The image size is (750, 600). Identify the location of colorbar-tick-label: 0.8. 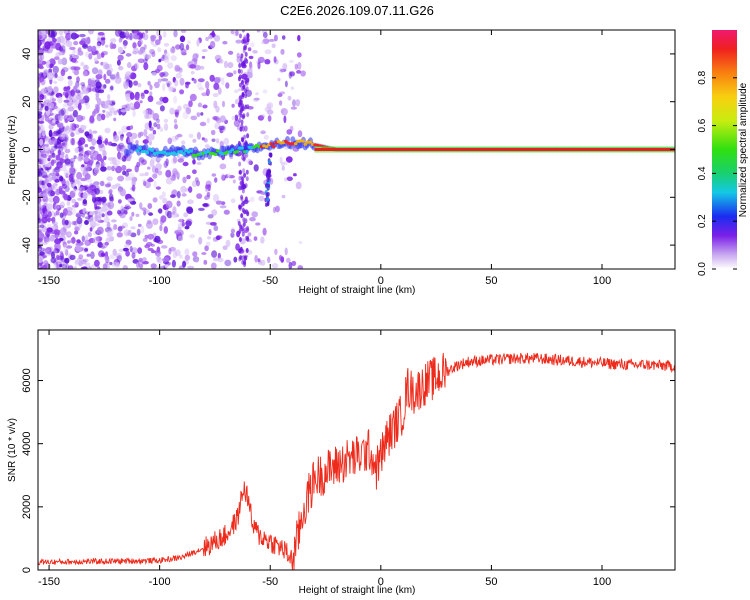
(702, 77).